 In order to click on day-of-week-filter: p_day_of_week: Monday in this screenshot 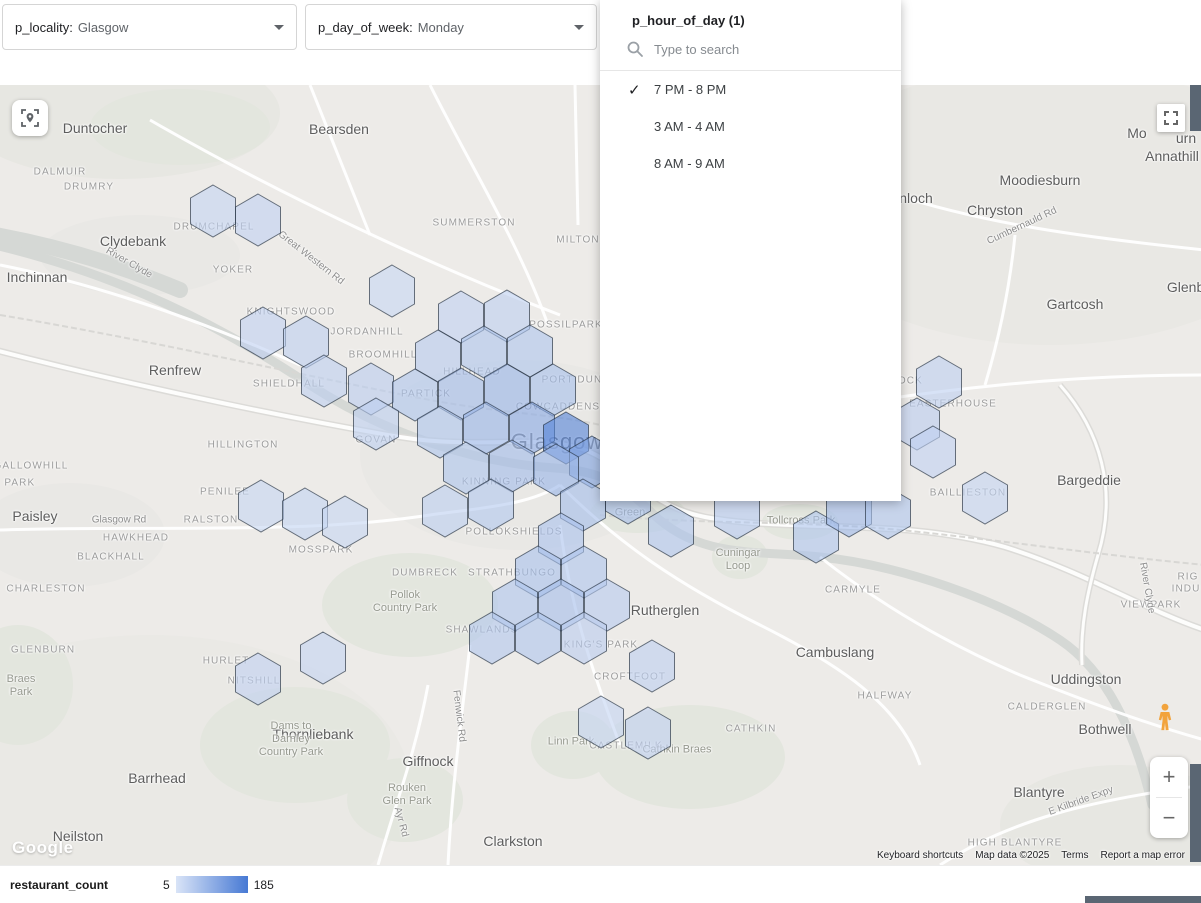, I will do `click(451, 27)`.